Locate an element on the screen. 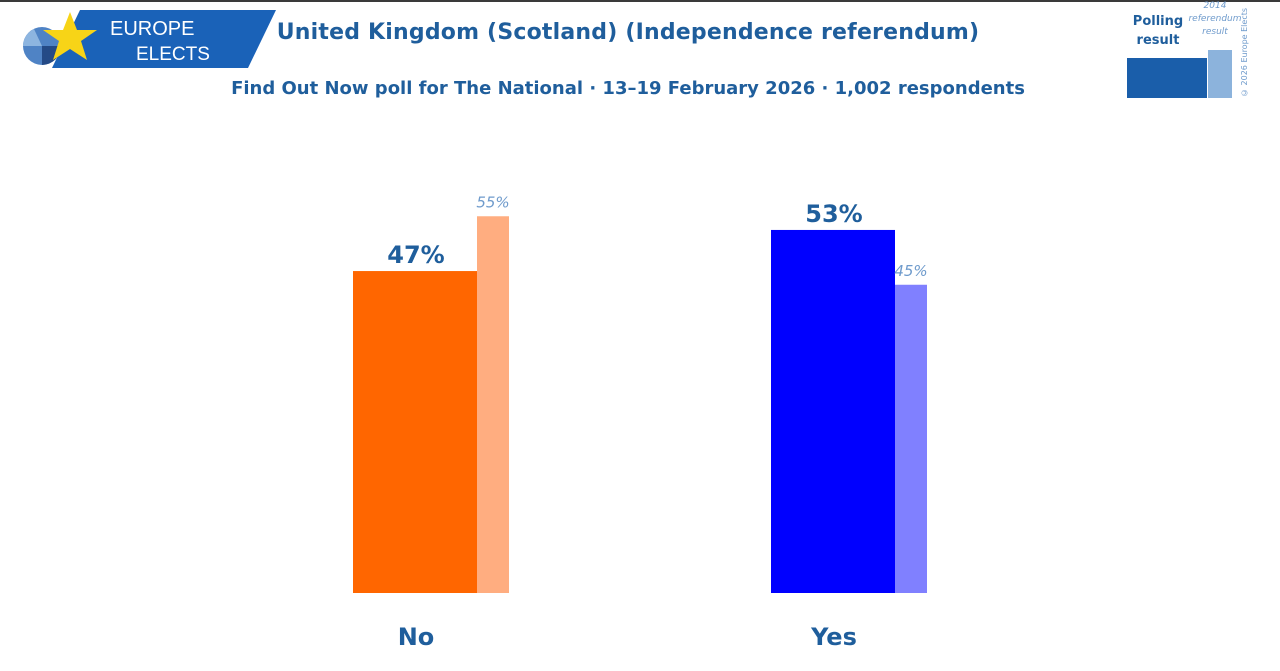  logo-globe-slice is located at coordinates (32, 37).